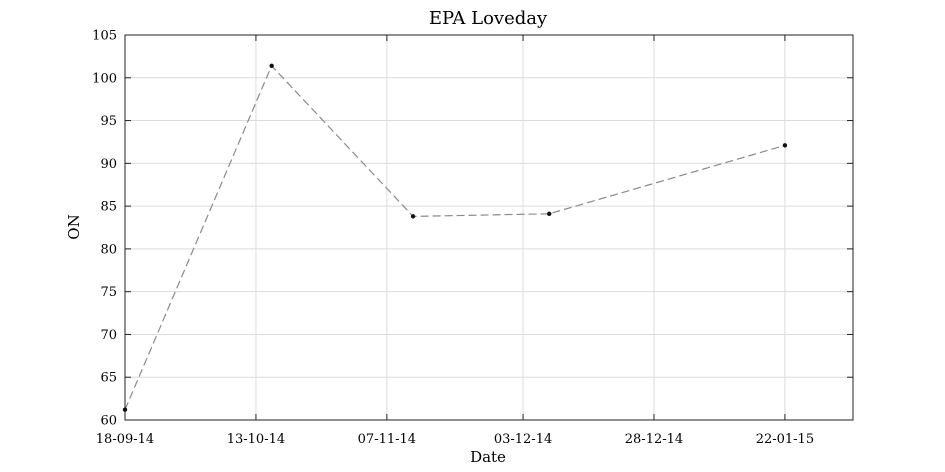 The image size is (945, 472). I want to click on y-tick-label: 105, so click(104, 36).